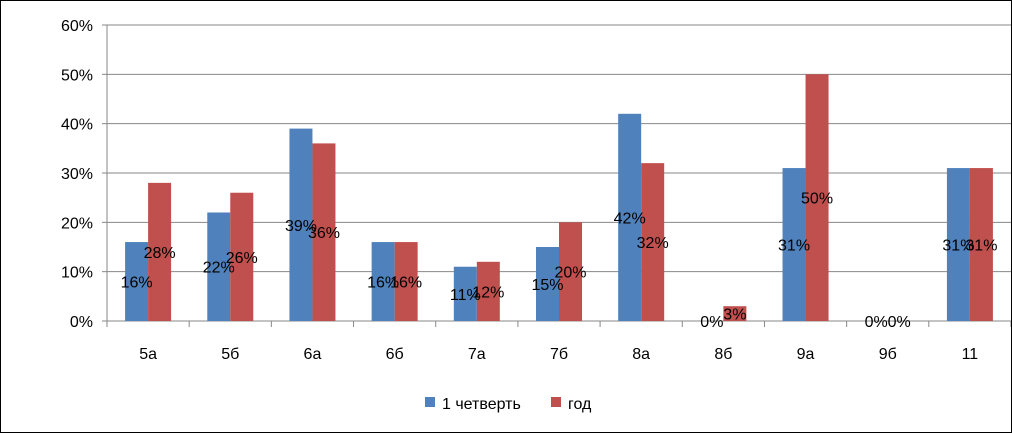 The height and width of the screenshot is (437, 1012). I want to click on data-label: 32%, so click(653, 243).